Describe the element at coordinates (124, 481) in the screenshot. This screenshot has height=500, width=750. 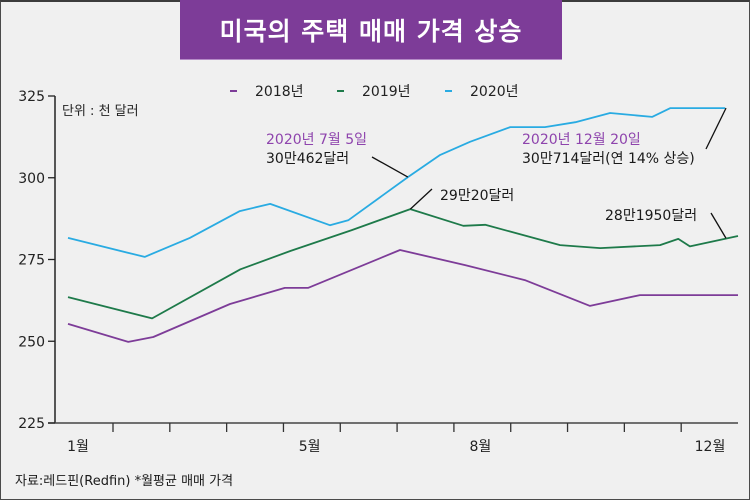
I see `source-note: 자료:레드핀(Redfin) *월평균 매매 가격` at that location.